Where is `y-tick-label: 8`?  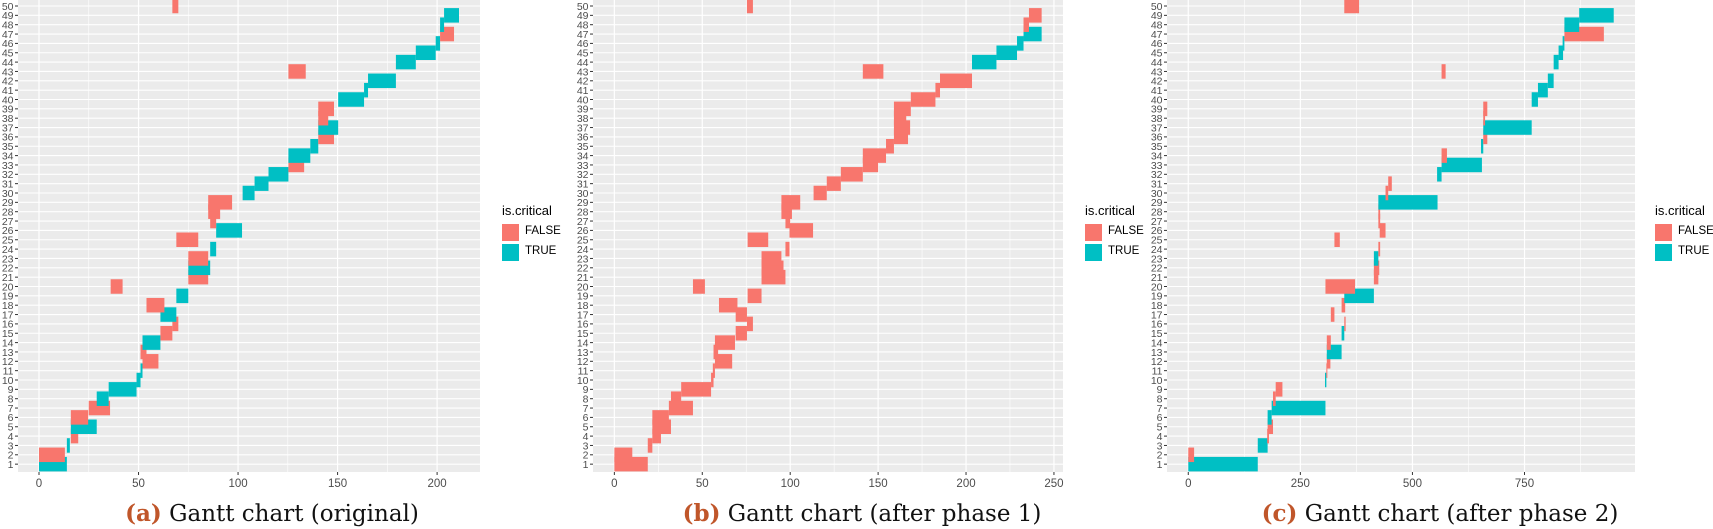 y-tick-label: 8 is located at coordinates (1160, 400).